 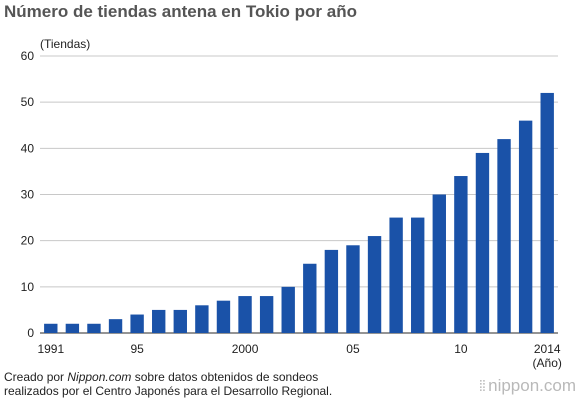 I want to click on brand-text: nippon.com, so click(x=532, y=385).